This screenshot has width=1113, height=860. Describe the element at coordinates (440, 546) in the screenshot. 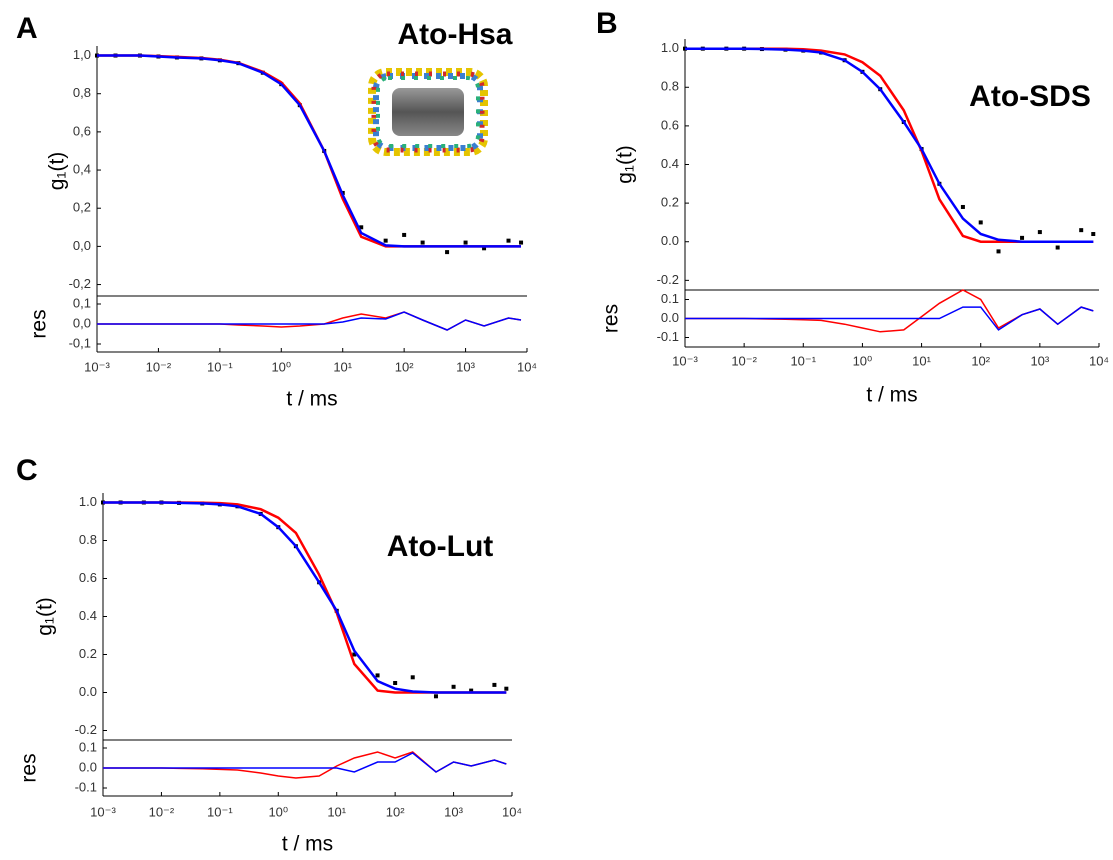

I see `chart-title: Ato-Lut` at that location.